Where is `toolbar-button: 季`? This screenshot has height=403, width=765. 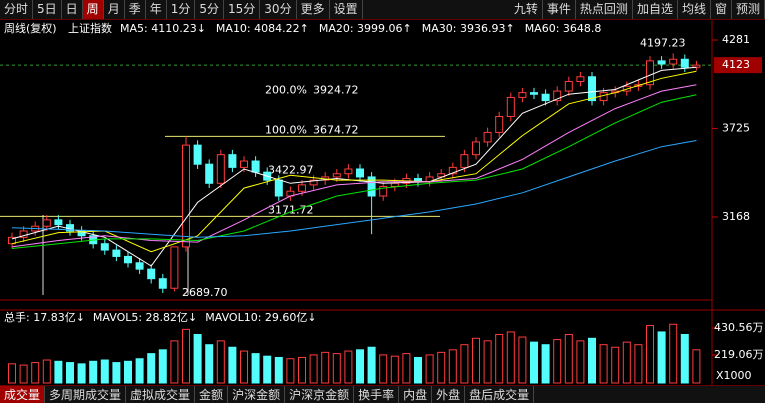
toolbar-button: 季 is located at coordinates (135, 9).